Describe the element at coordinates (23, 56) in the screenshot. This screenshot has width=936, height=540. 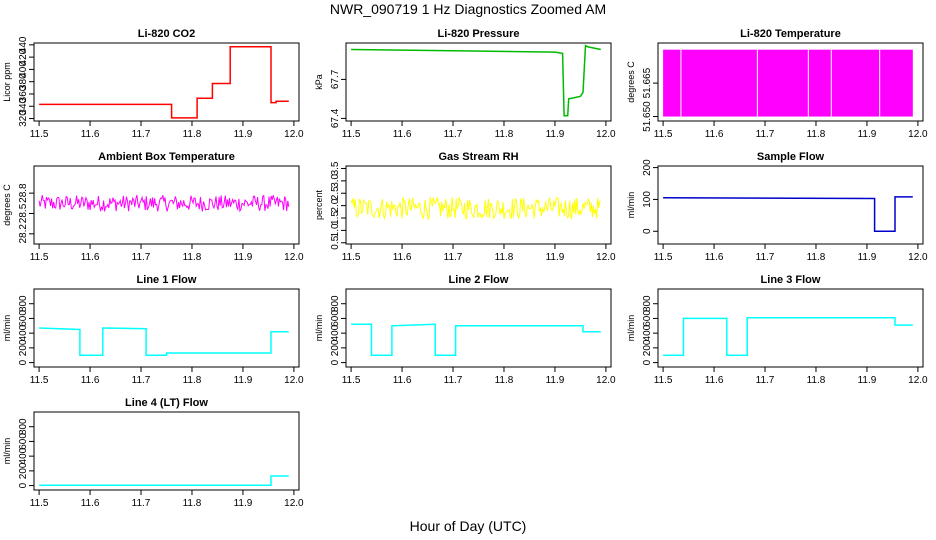
I see `y-tick-label: 420` at that location.